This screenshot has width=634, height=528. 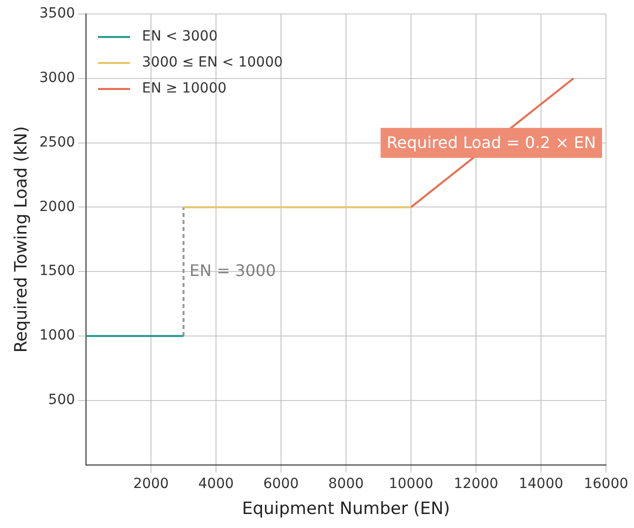 I want to click on x-tick-label: 4000, so click(x=216, y=484).